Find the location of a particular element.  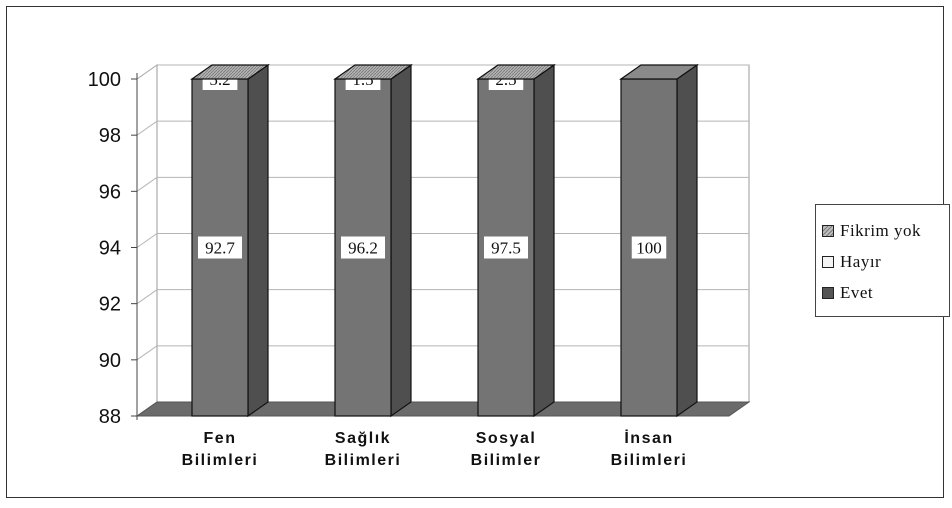

x-category-label: Sağlık is located at coordinates (363, 438).